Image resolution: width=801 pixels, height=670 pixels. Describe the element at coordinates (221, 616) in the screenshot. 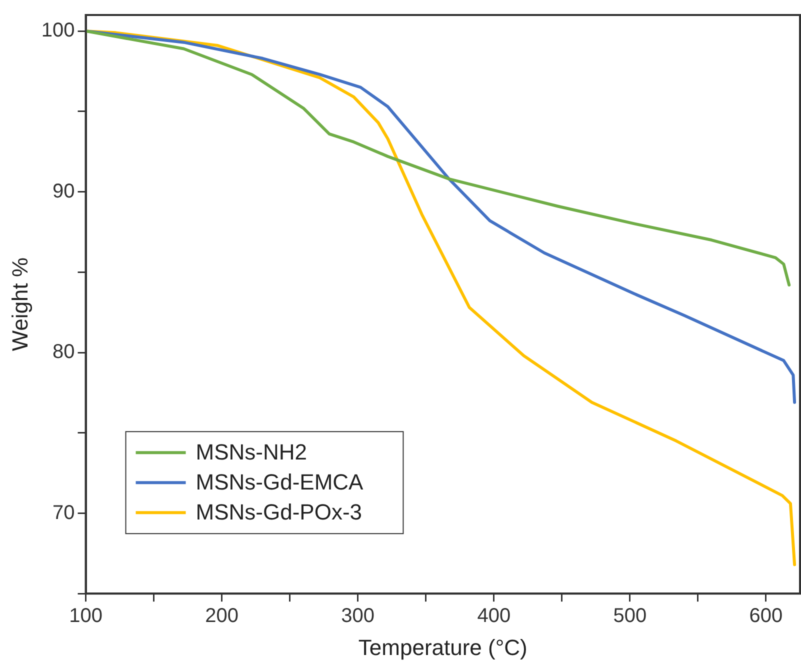

I see `x-tick-label: 200` at that location.